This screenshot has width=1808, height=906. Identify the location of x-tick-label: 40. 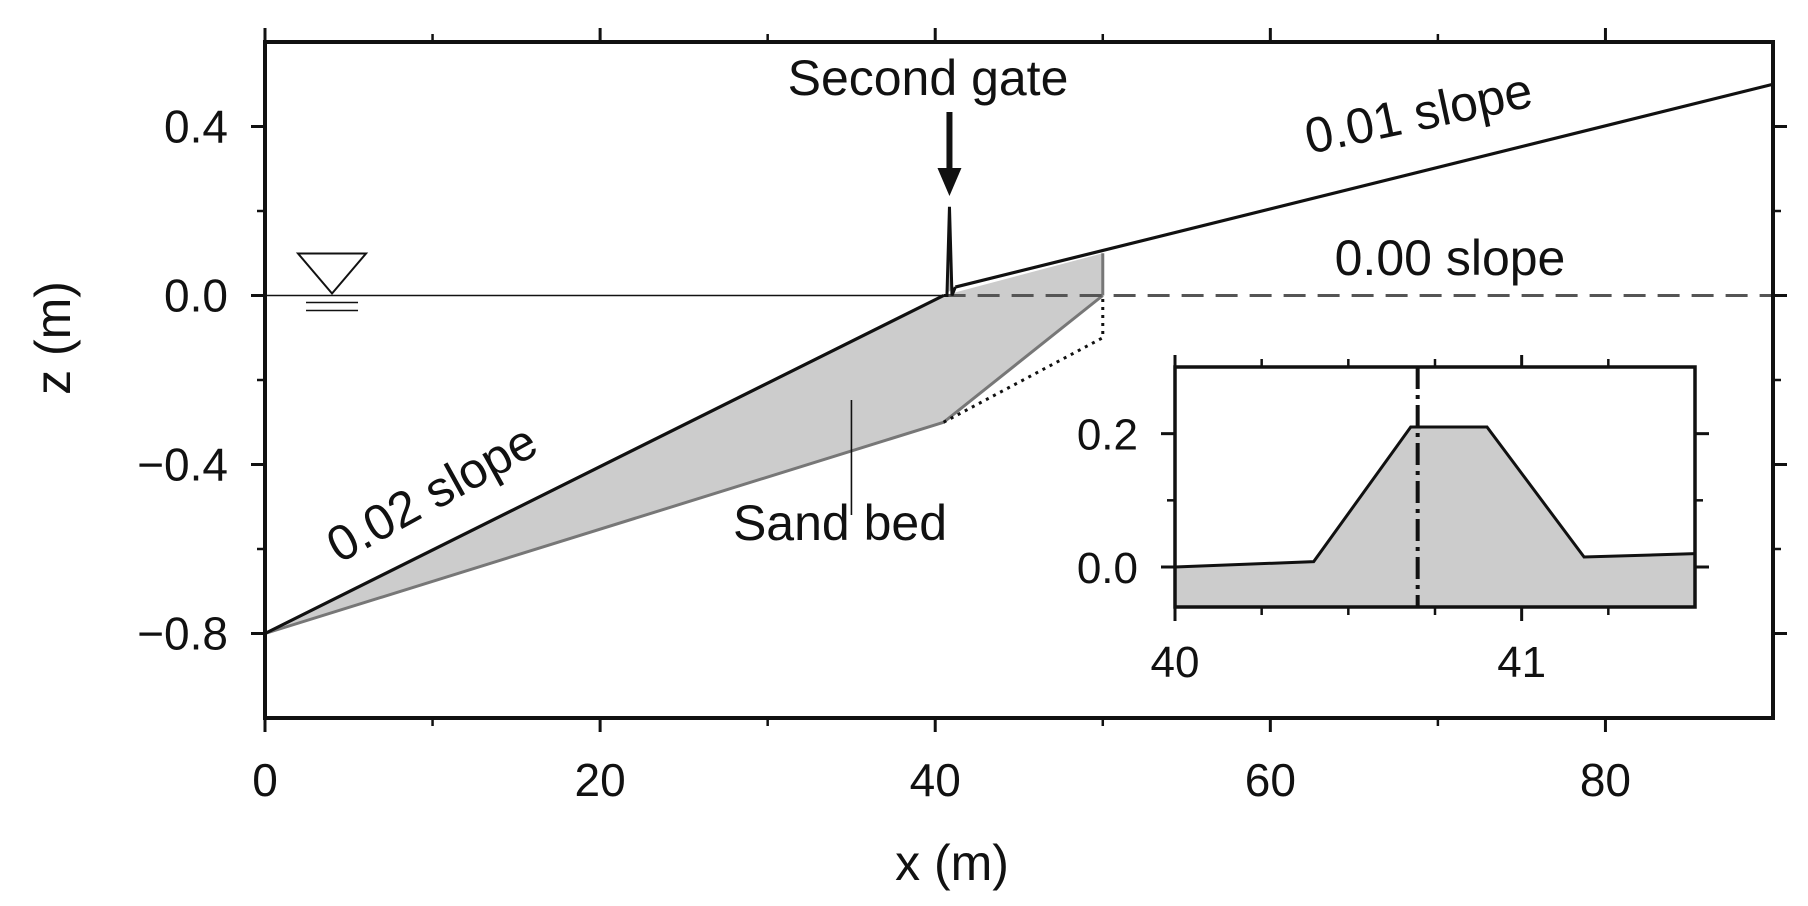
(935, 780).